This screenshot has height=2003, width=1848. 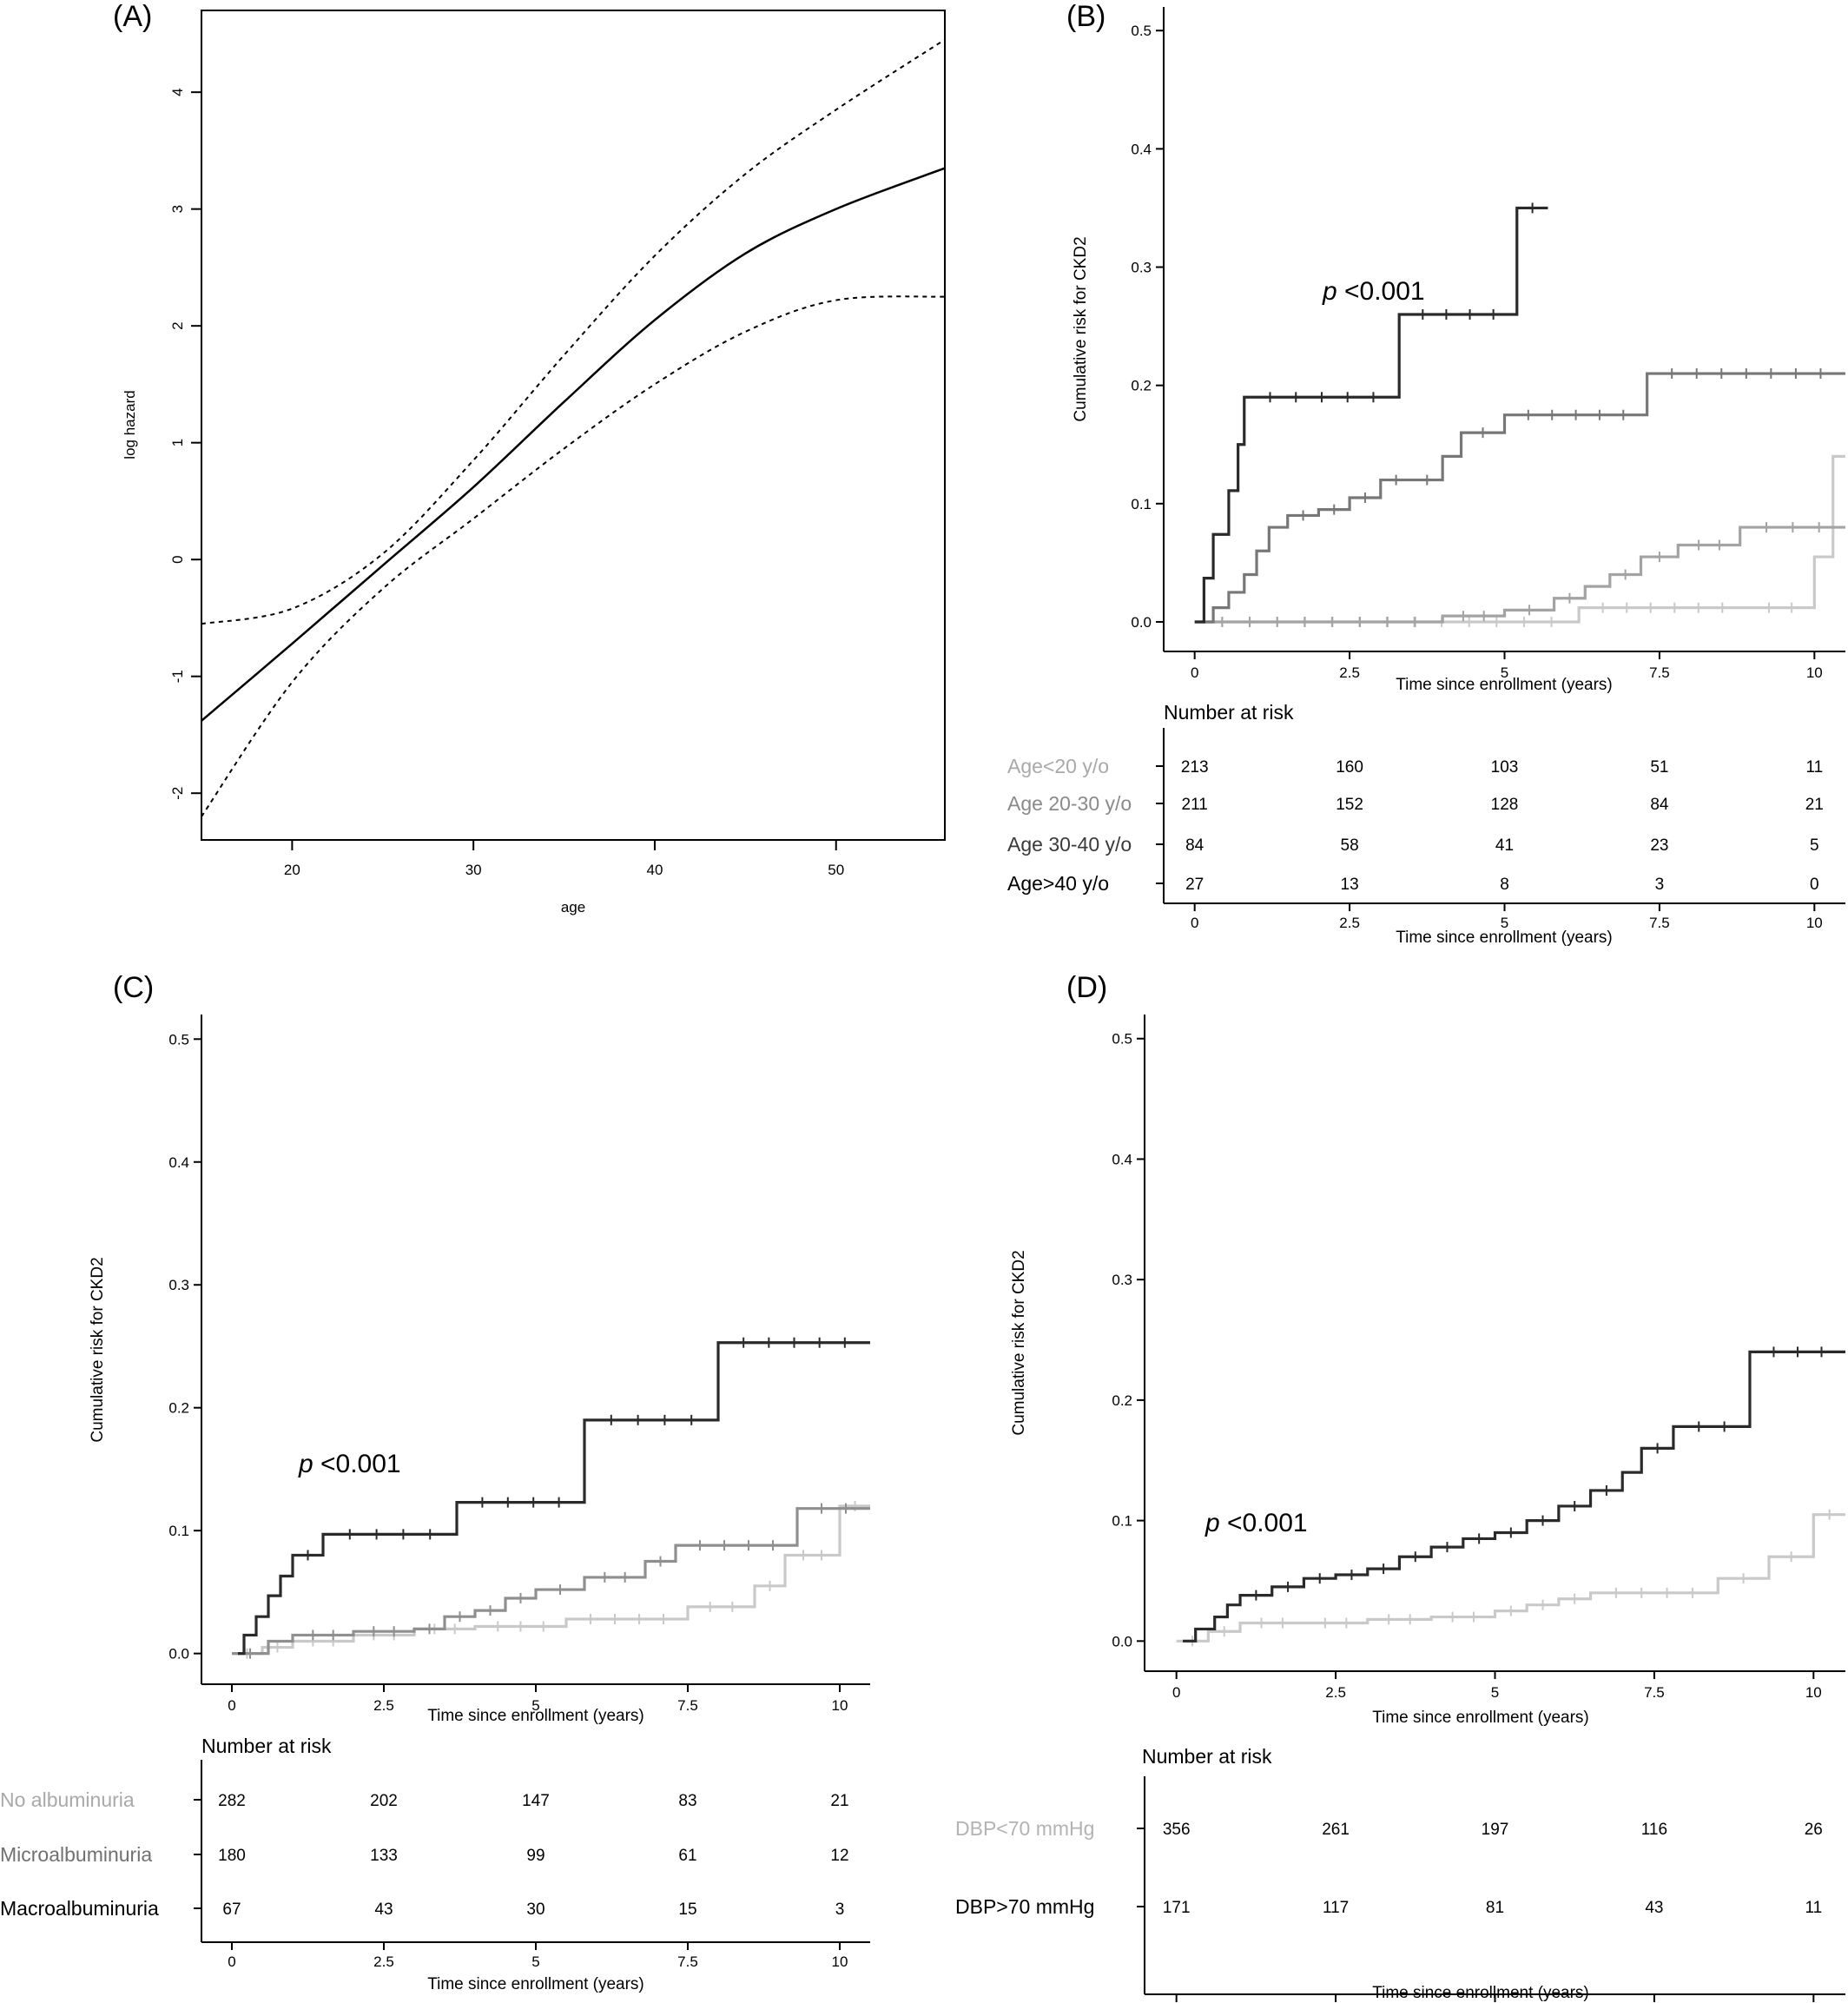 I want to click on risk-count: 5, so click(x=1815, y=845).